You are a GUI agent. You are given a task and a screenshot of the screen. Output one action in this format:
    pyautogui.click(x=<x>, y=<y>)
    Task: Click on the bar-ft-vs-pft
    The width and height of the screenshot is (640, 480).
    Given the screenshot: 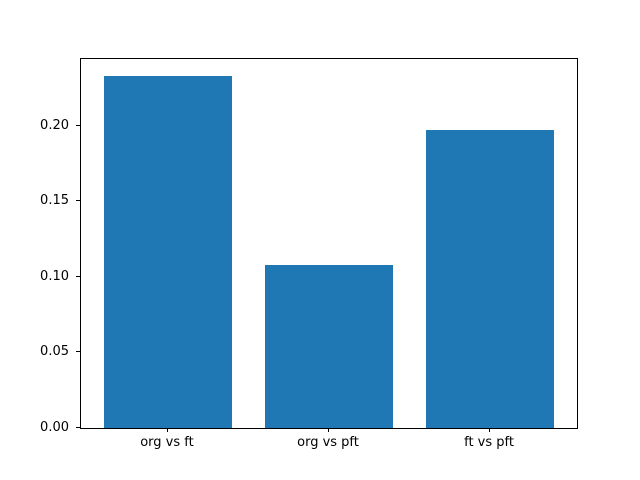 What is the action you would take?
    pyautogui.click(x=490, y=279)
    